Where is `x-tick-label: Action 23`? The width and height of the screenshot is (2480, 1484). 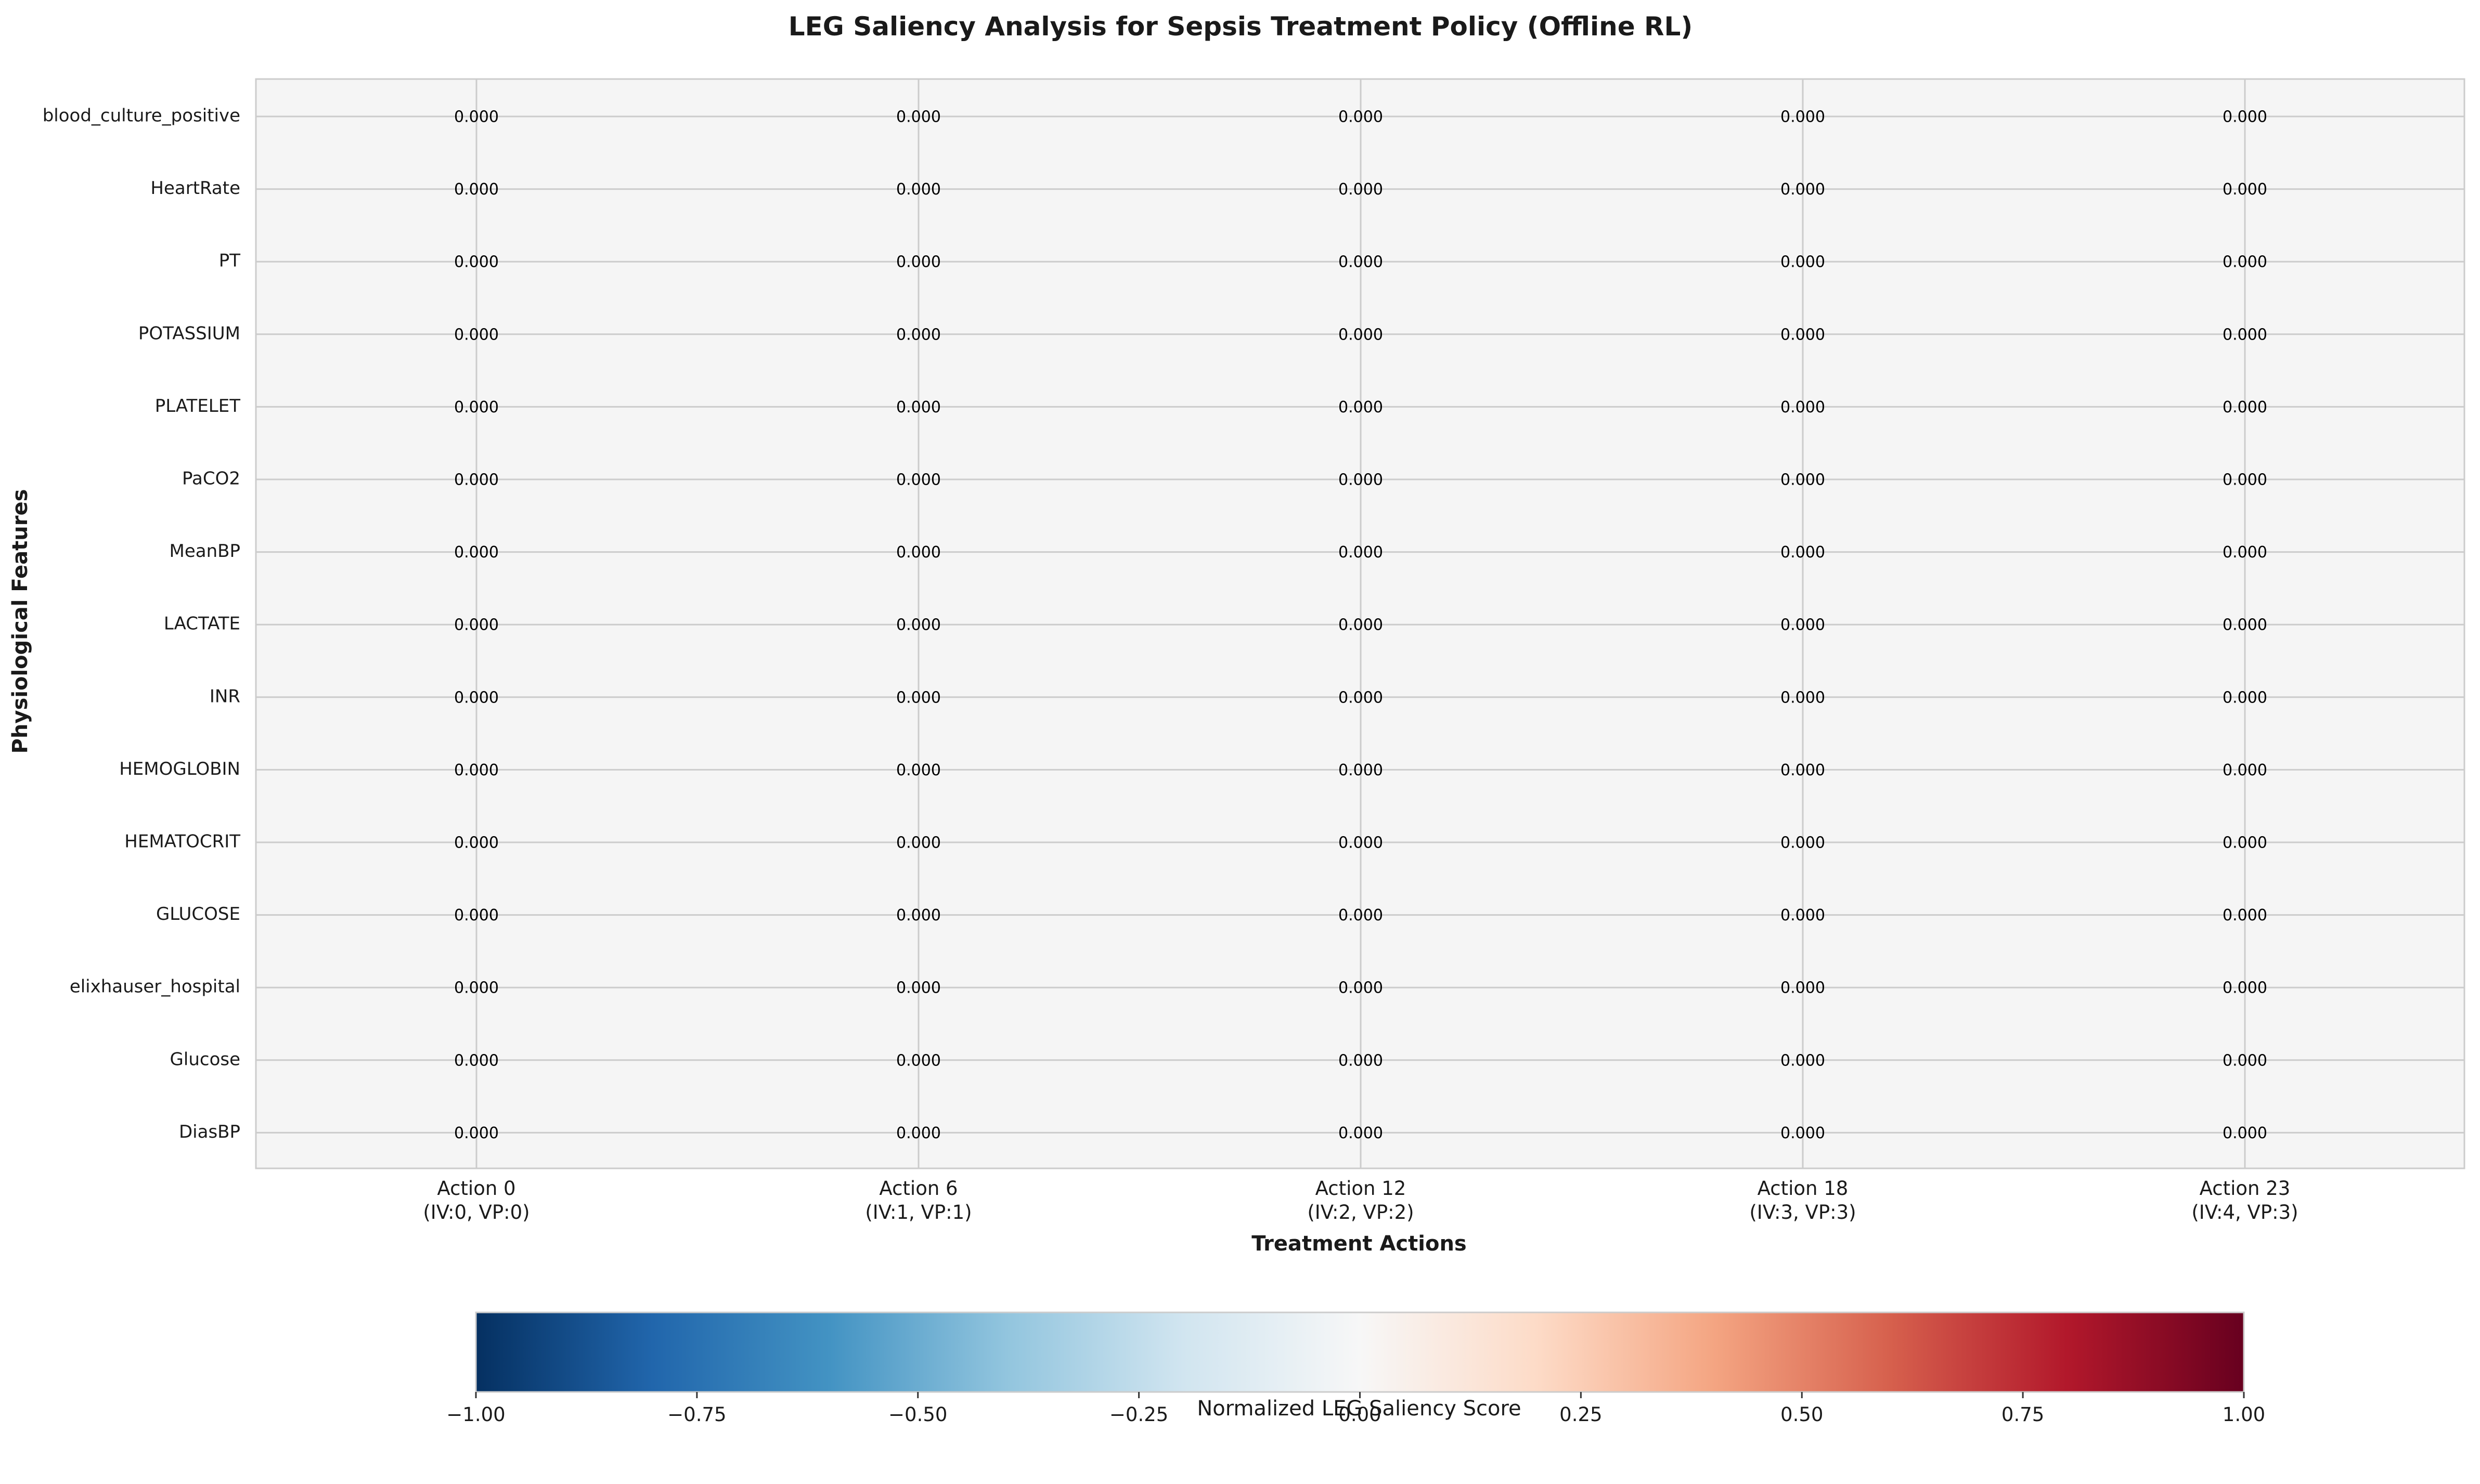 x-tick-label: Action 23 is located at coordinates (2245, 1188).